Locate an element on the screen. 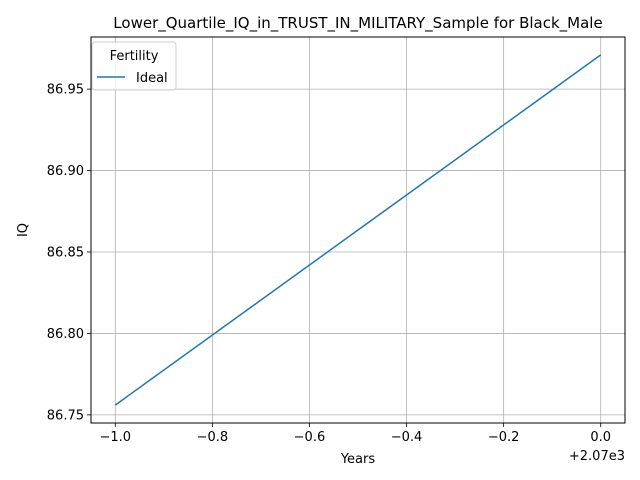 The height and width of the screenshot is (480, 640). legend-label-ideal: Ideal is located at coordinates (152, 78).